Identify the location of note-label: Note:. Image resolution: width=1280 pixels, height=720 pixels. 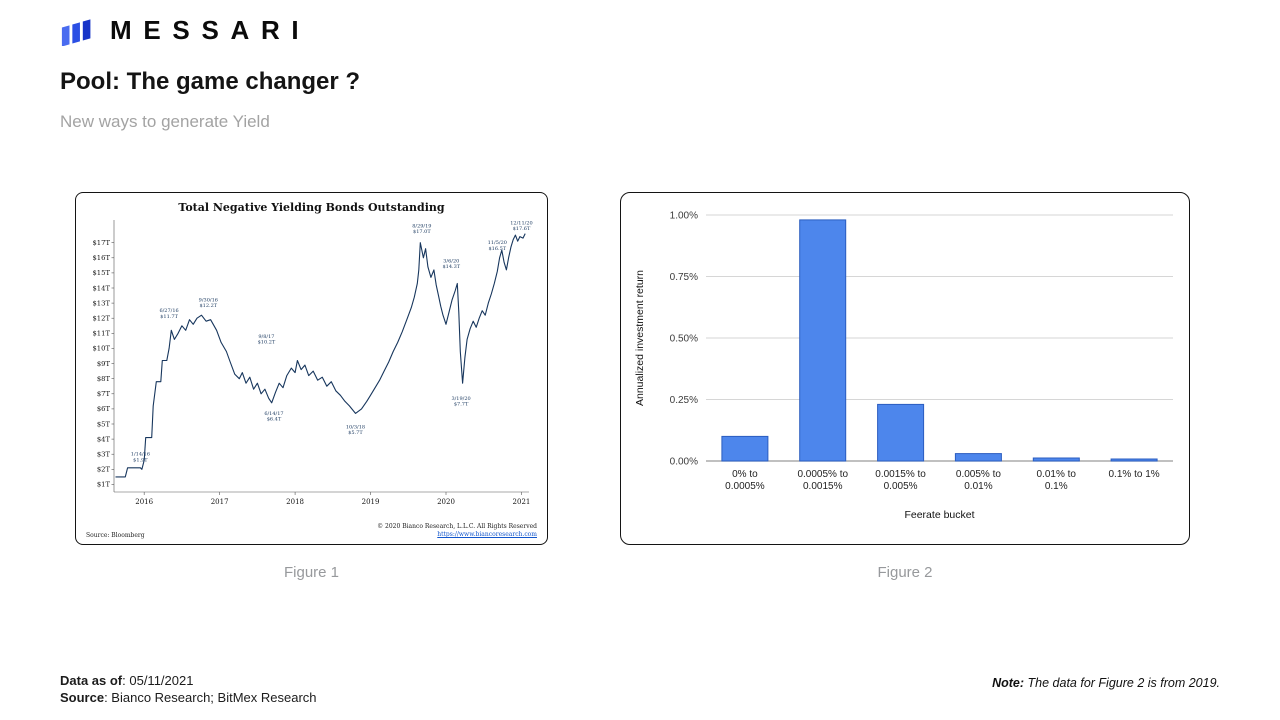
(1008, 683).